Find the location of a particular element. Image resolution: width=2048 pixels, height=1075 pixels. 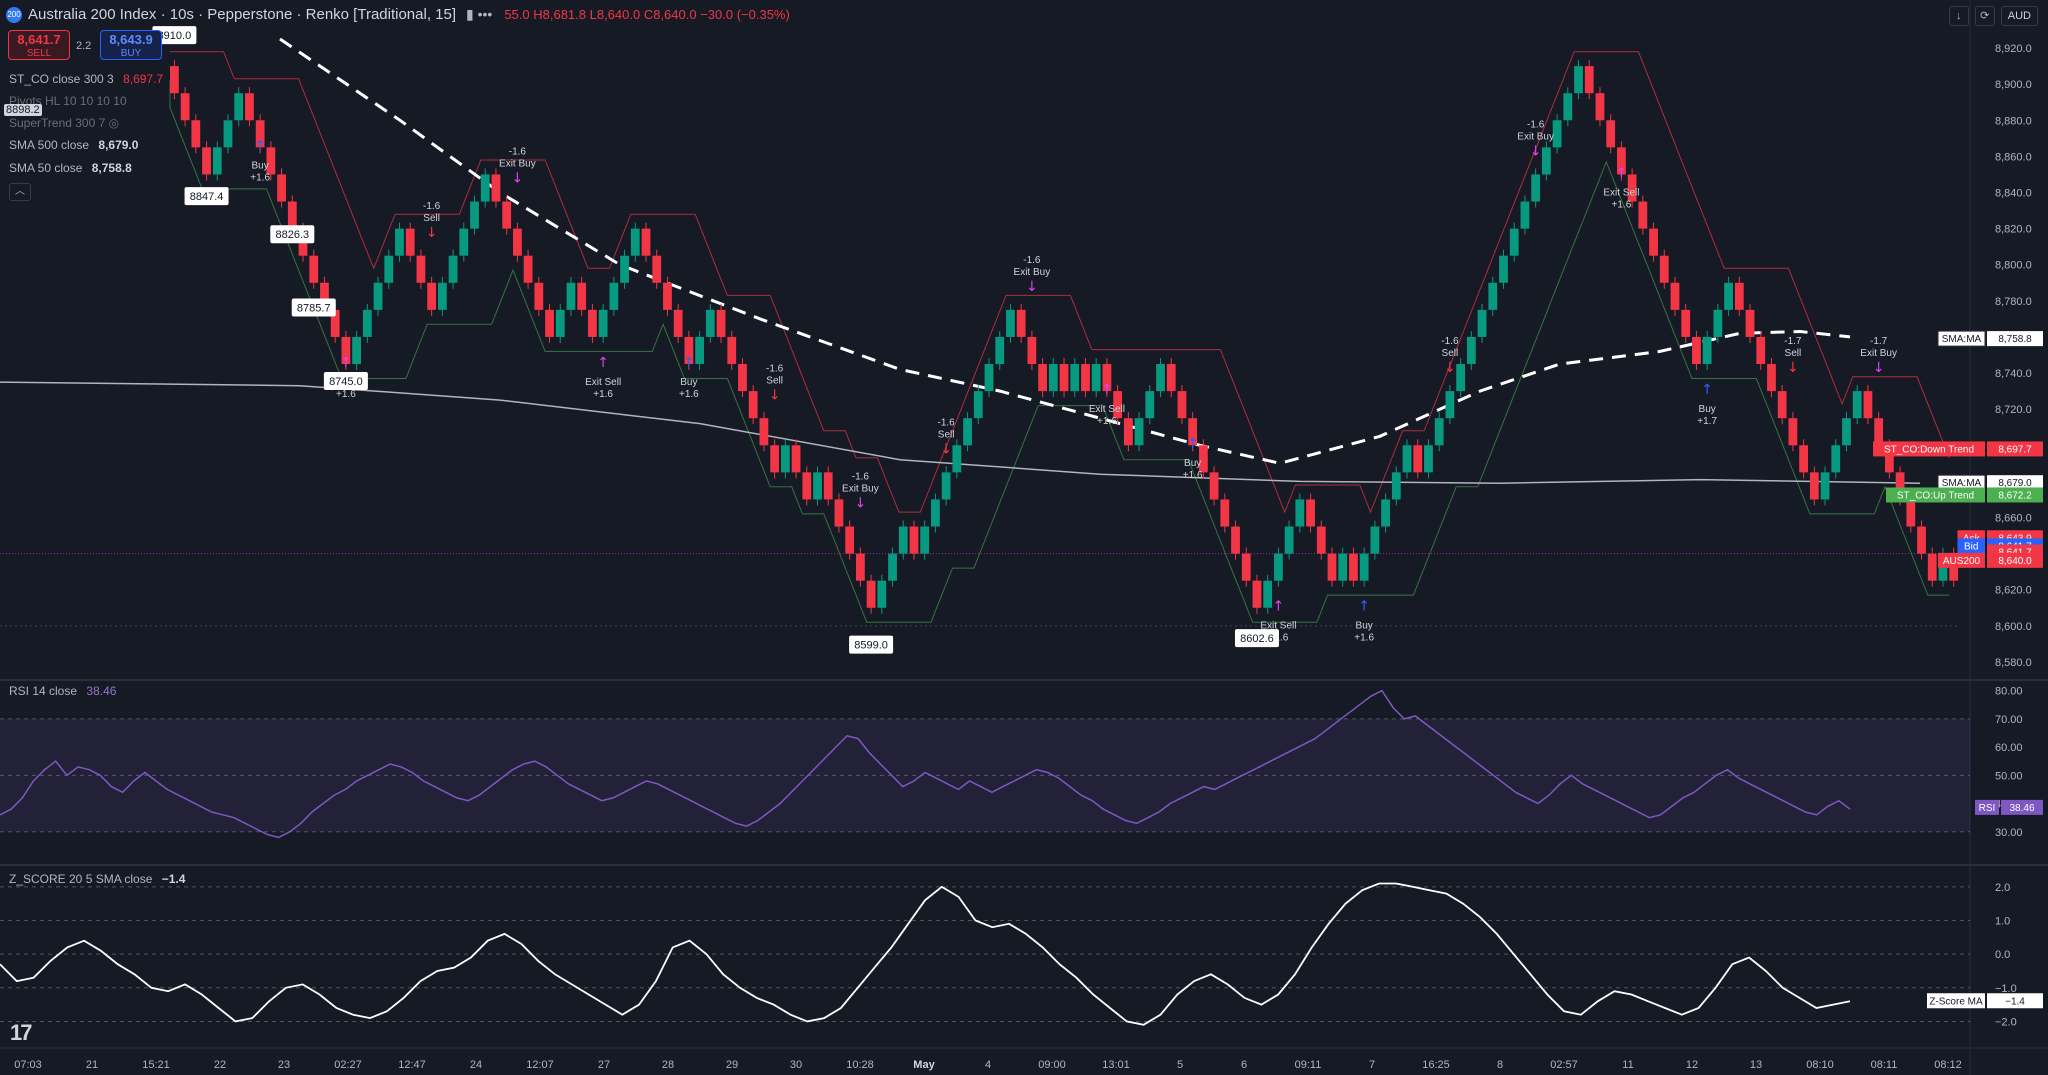

sell-price: 8,641.7 is located at coordinates (39, 39).